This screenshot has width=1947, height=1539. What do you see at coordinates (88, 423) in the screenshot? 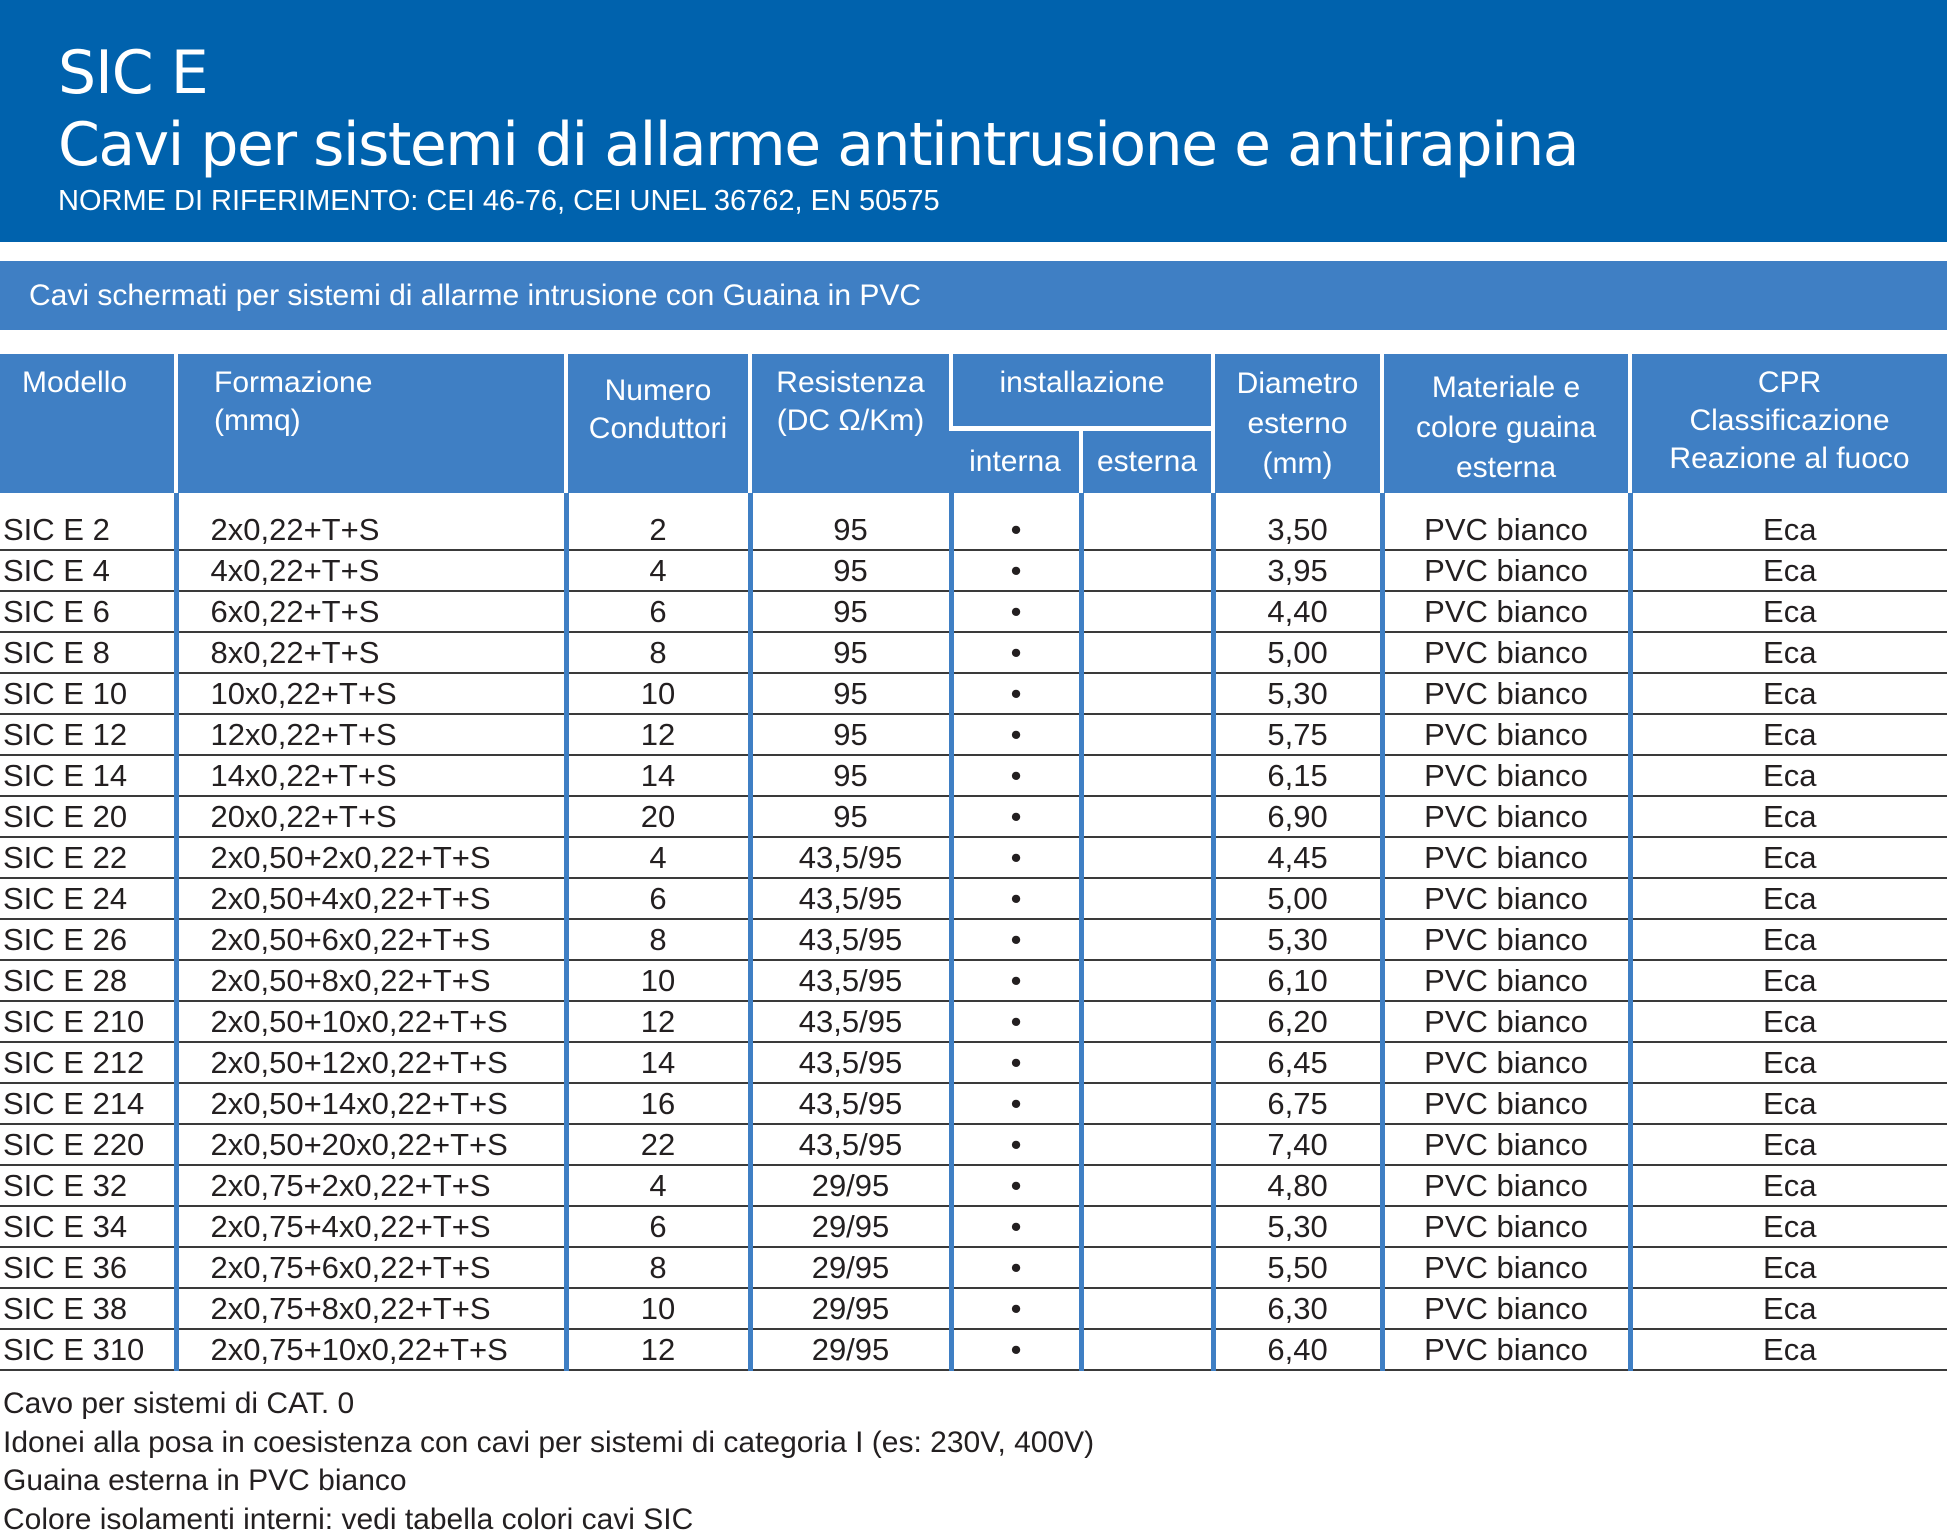
I see `col-modello: Modello` at bounding box center [88, 423].